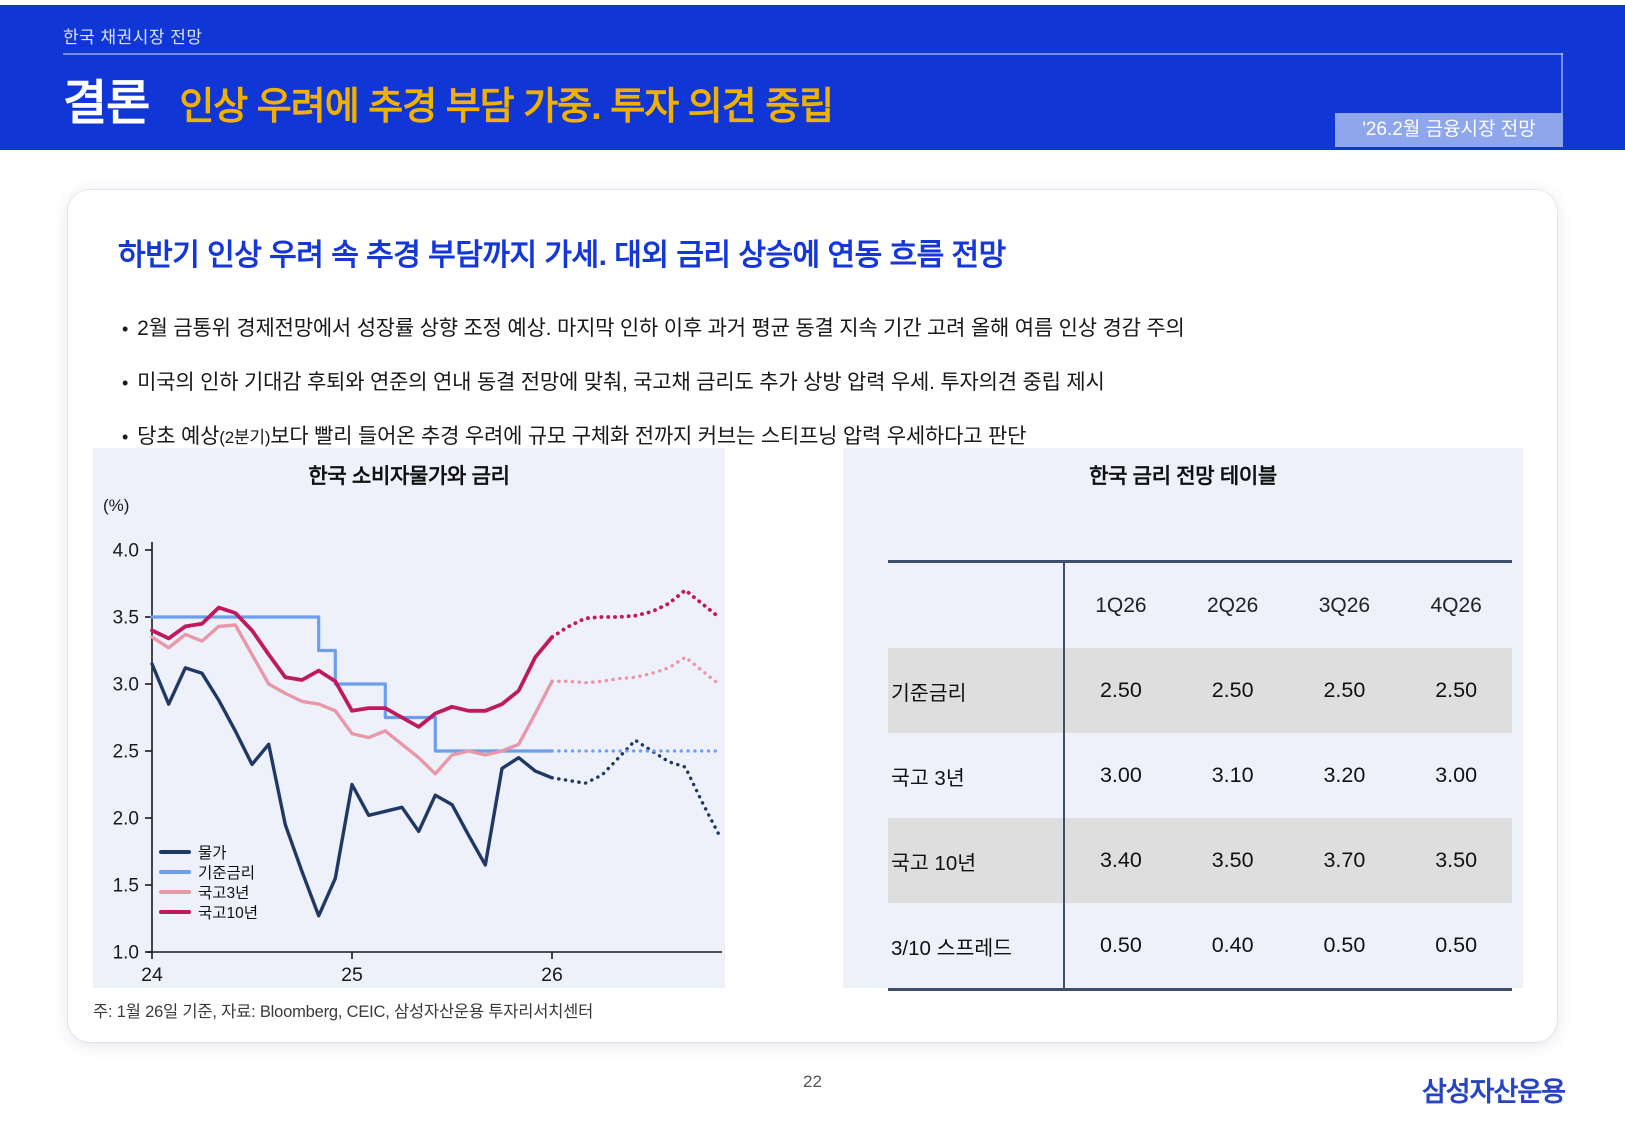  Describe the element at coordinates (1232, 945) in the screenshot. I see `table-cell: 0.40` at that location.